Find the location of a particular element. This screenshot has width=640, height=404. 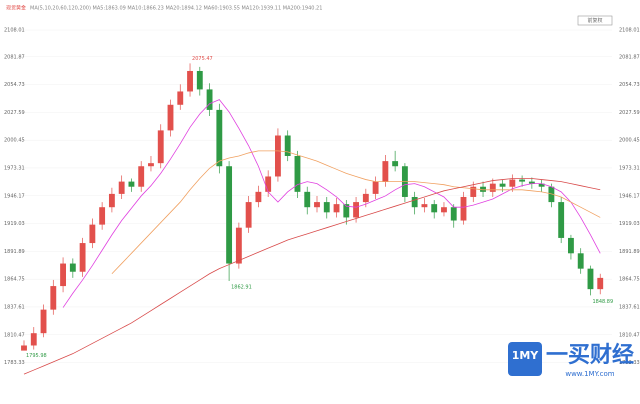

y-tick-label: 1837.61 is located at coordinates (14, 307).